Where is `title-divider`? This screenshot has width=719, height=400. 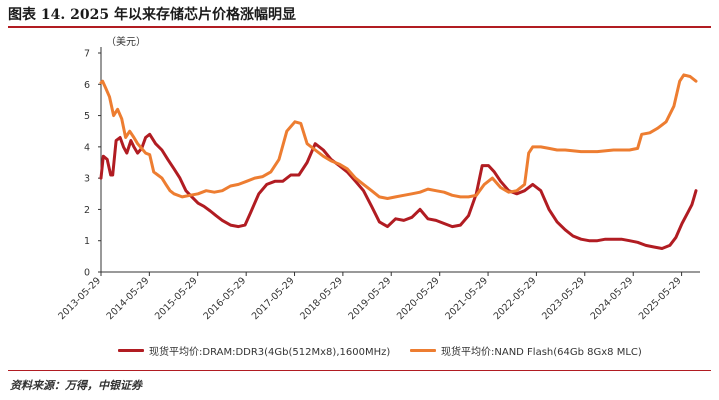
title-divider is located at coordinates (359, 27).